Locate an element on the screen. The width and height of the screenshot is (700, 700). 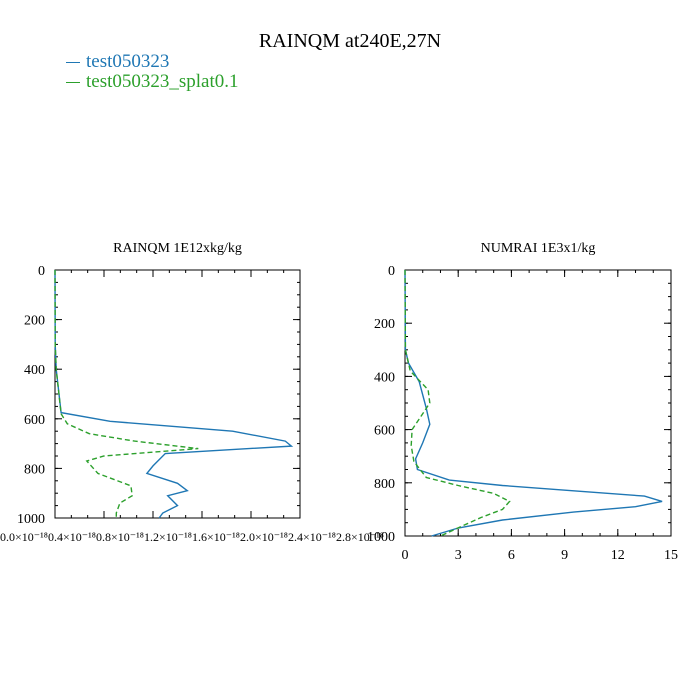
legend-label: test050323_splat0.1 is located at coordinates (162, 81).